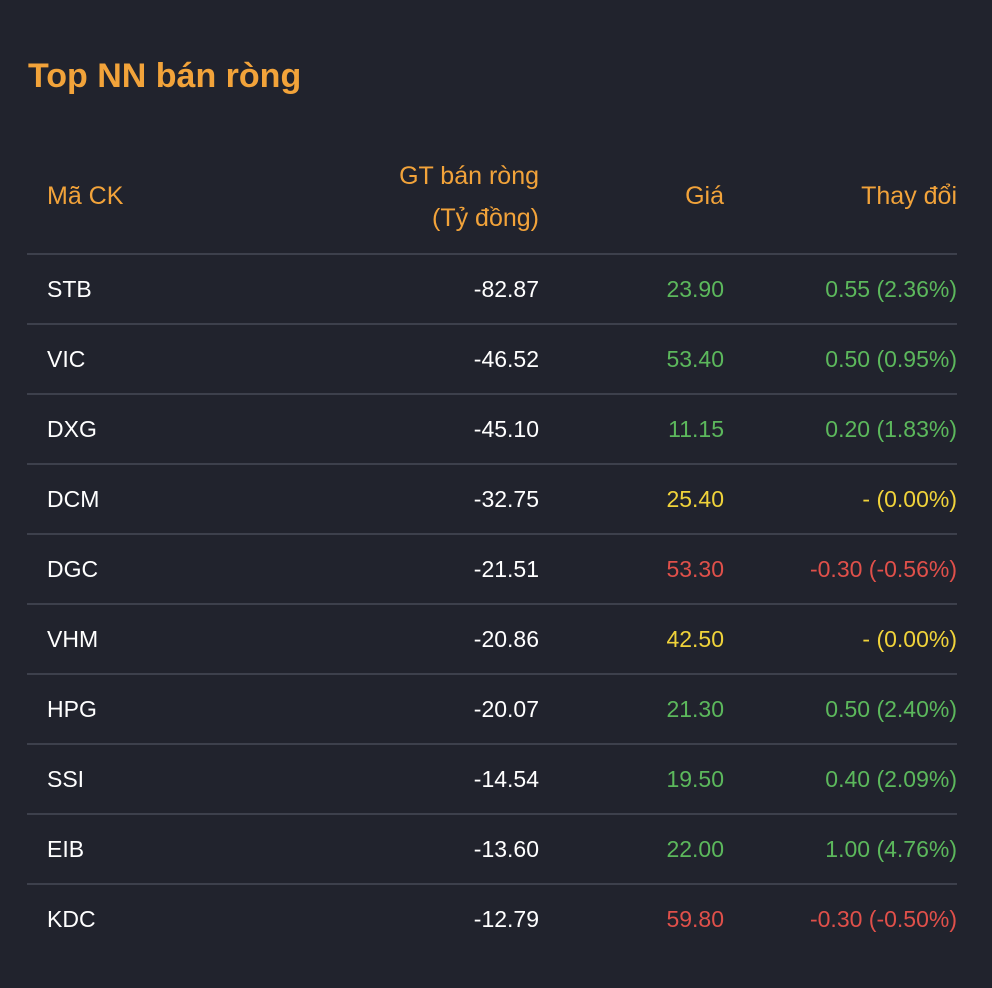  I want to click on stock-code: VIC, so click(66, 358).